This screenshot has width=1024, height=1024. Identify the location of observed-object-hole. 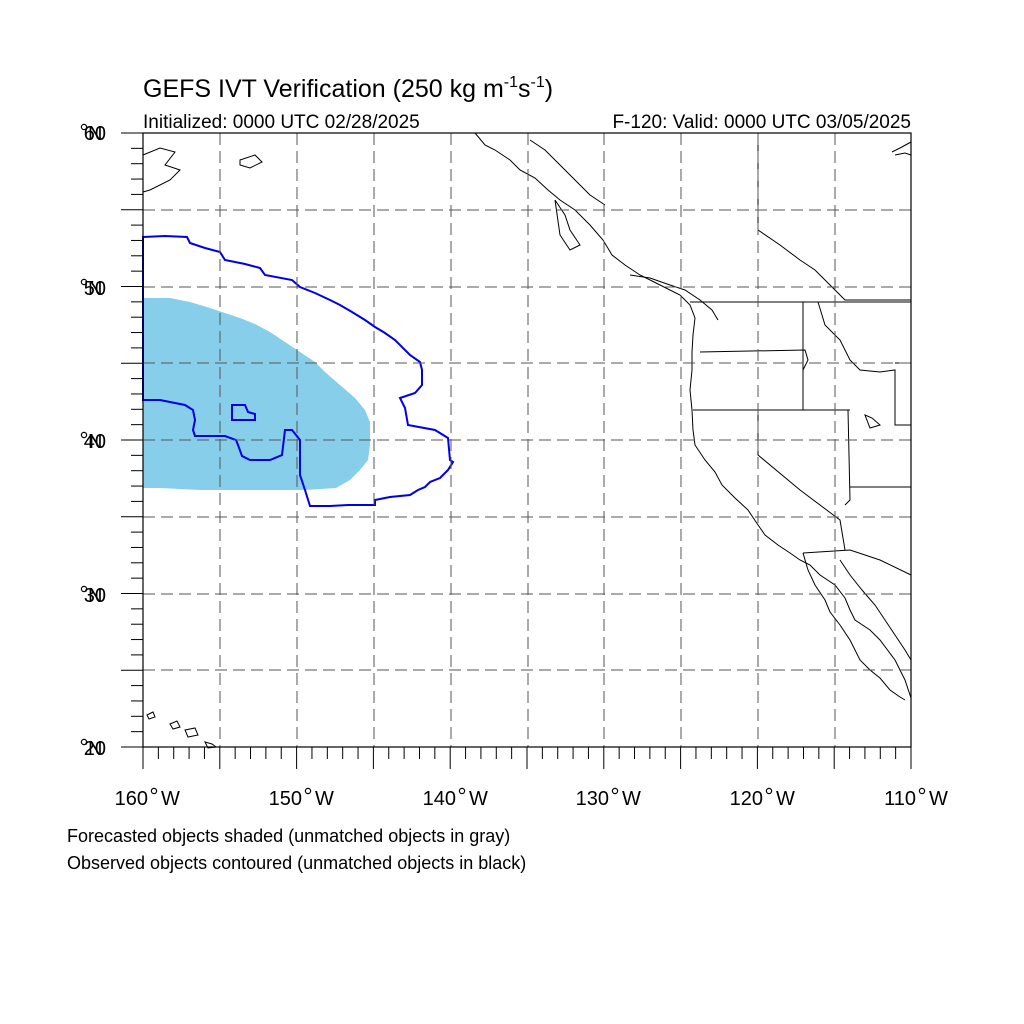
(243, 412).